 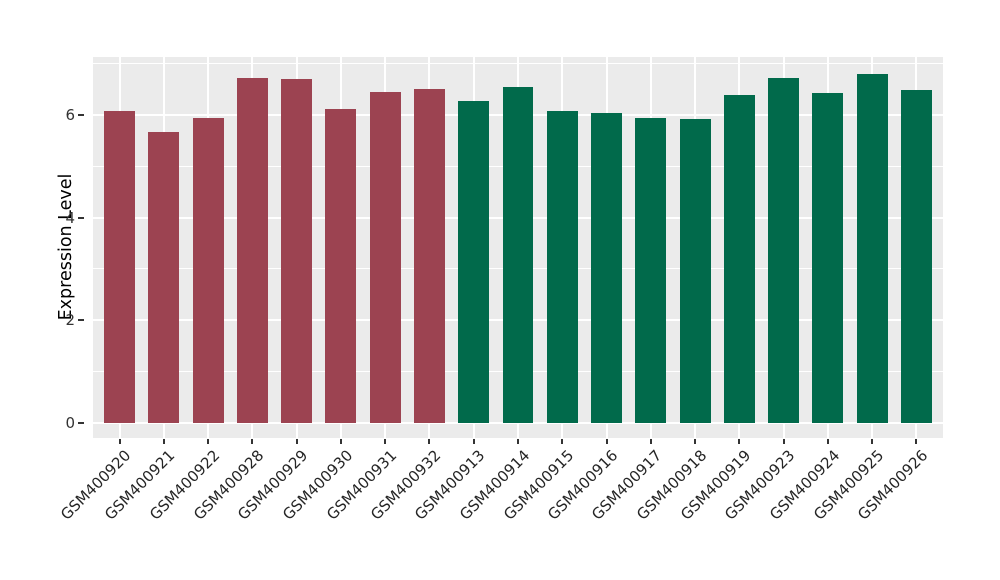 What do you see at coordinates (607, 267) in the screenshot?
I see `bar-GSM400916` at bounding box center [607, 267].